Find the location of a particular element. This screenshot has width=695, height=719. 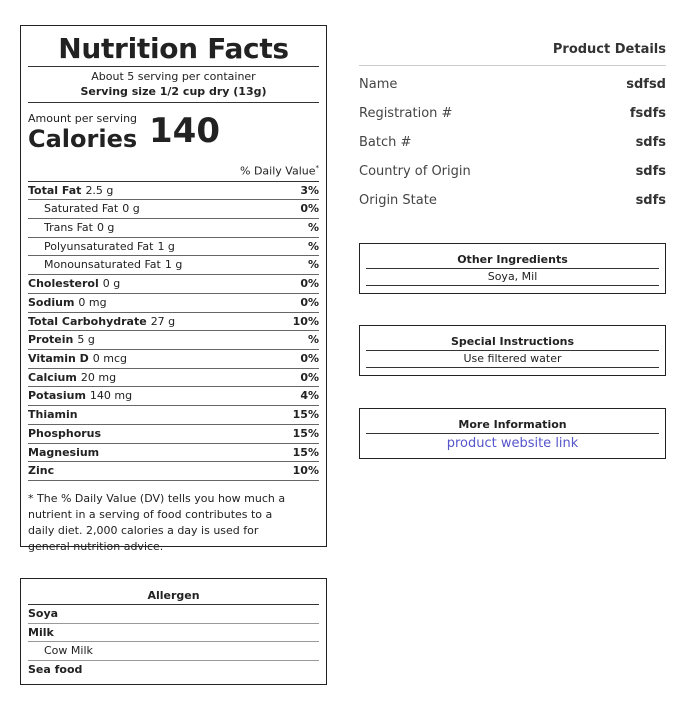

nutrient-label: Potasium 140 mg is located at coordinates (80, 396).